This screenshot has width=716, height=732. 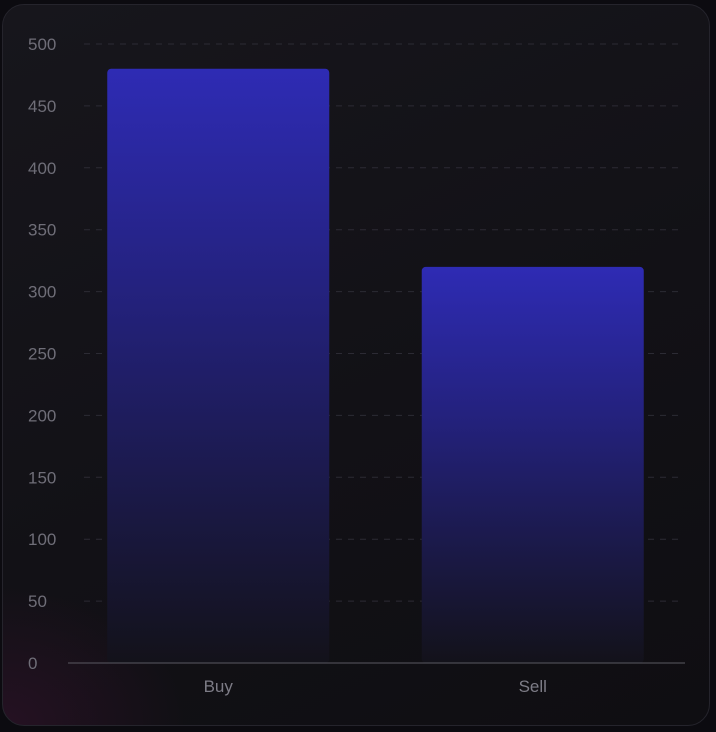 What do you see at coordinates (42, 106) in the screenshot?
I see `y-tick-label: 450` at bounding box center [42, 106].